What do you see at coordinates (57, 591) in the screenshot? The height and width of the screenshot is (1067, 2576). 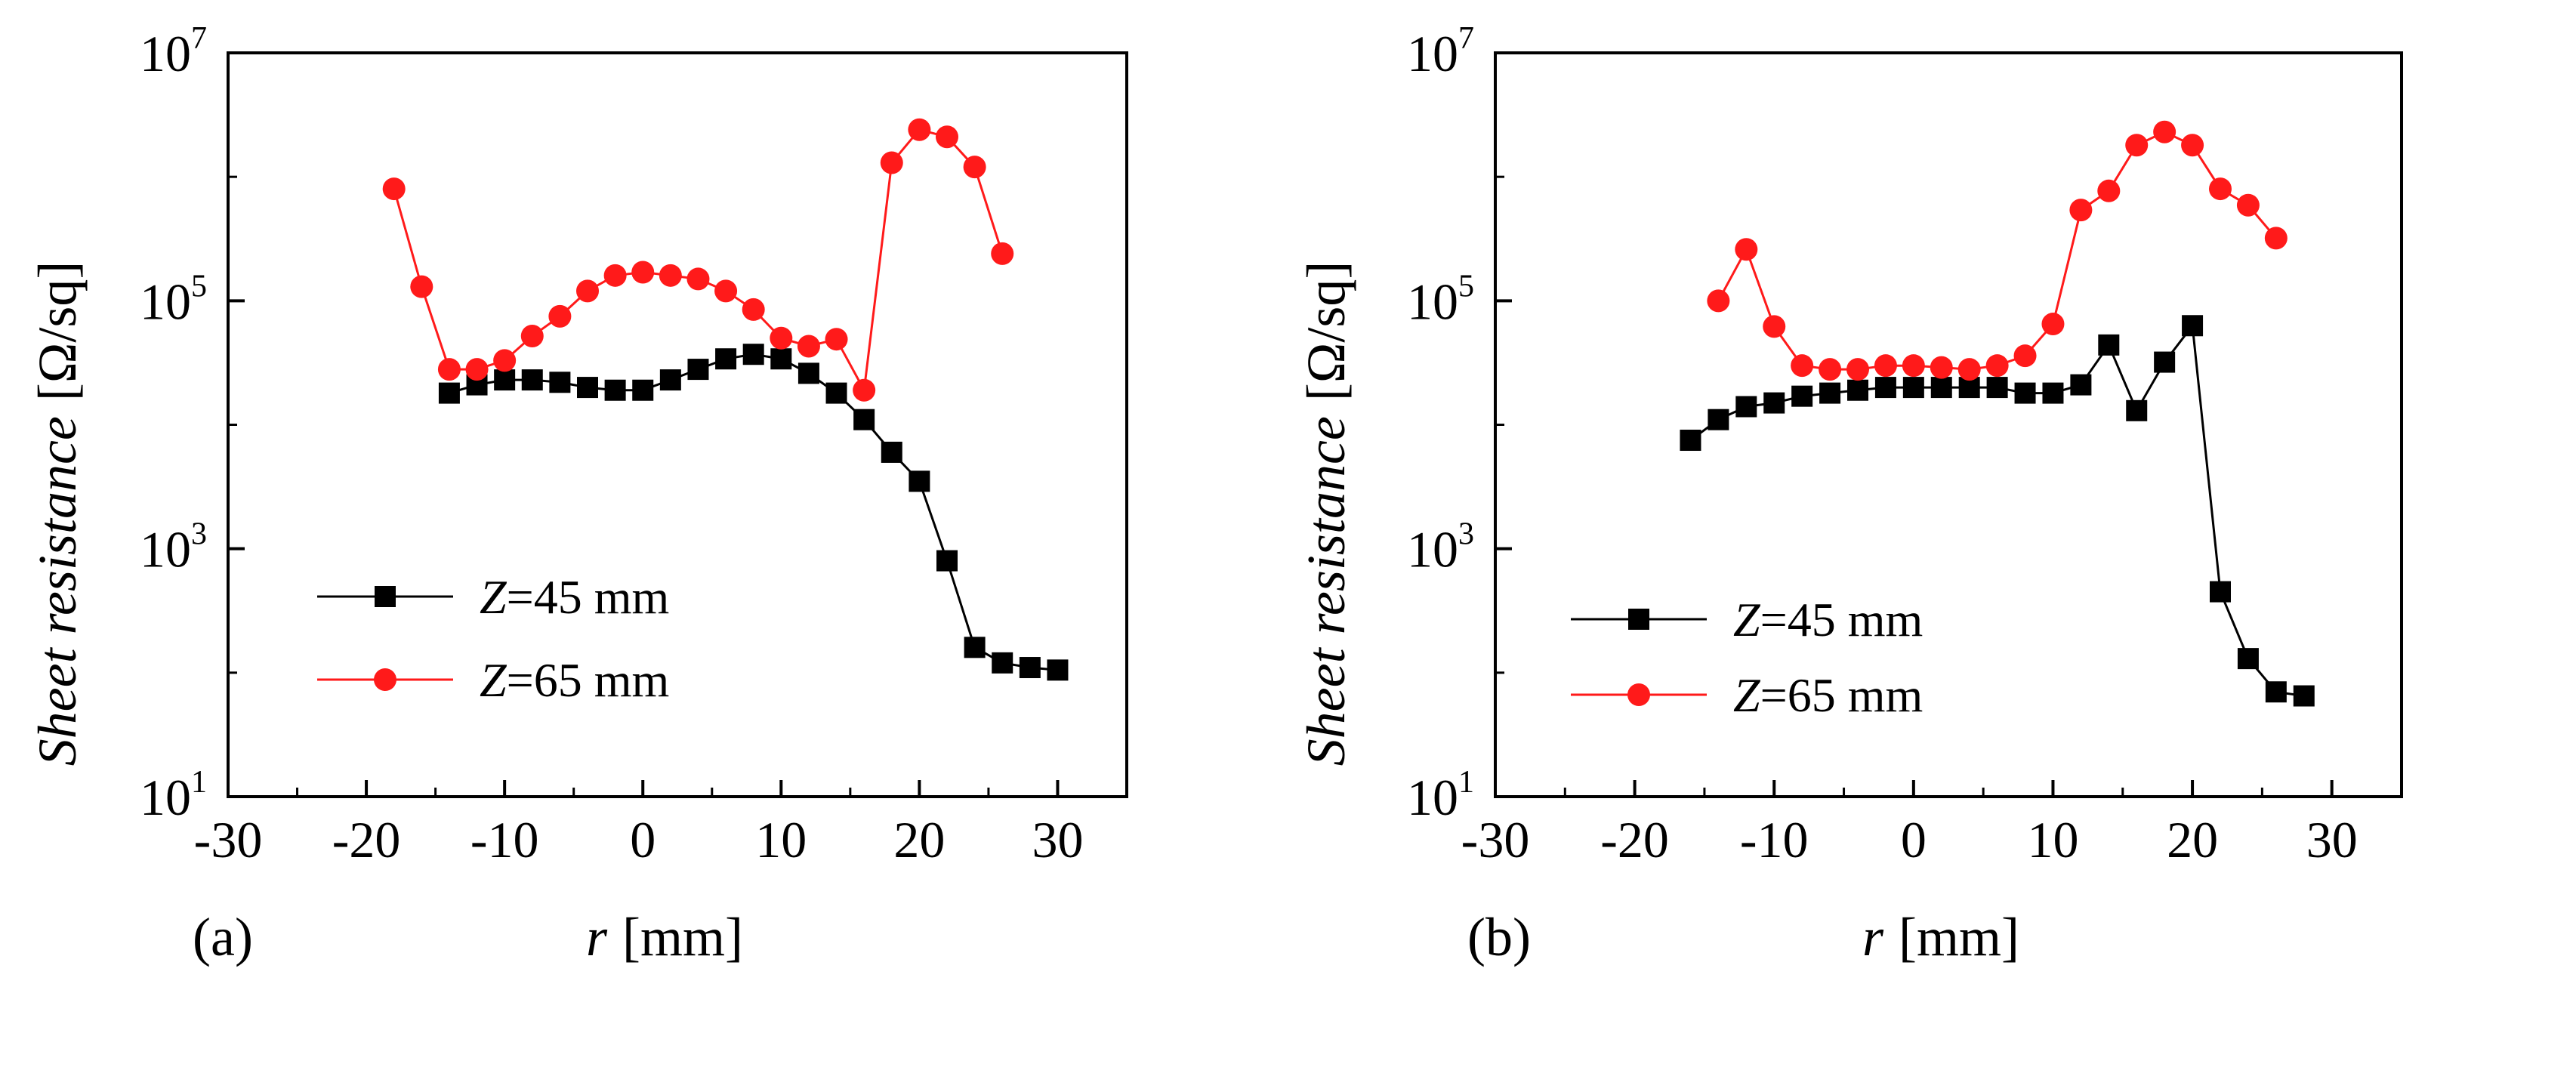 I see `y-axis-title-text-a: Sheet resistance` at bounding box center [57, 591].